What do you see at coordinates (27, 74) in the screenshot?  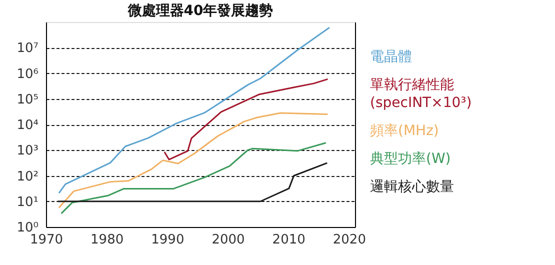 I see `y-tick-label: 10⁶` at bounding box center [27, 74].